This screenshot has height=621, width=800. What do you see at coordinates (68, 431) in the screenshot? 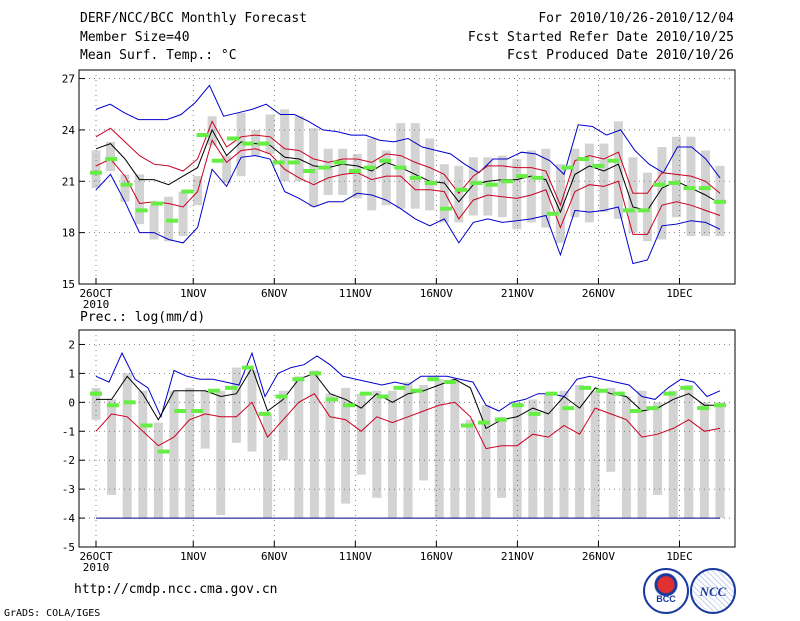
I see `y-tick-label: -1` at bounding box center [68, 431].